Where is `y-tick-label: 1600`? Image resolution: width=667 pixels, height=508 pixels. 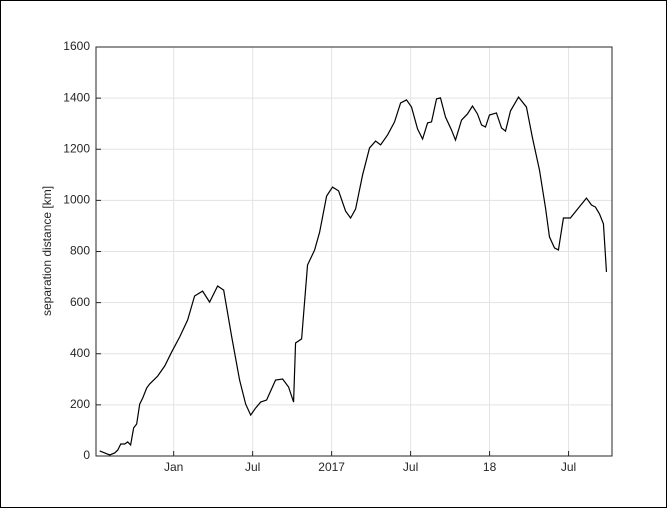 y-tick-label: 1600 is located at coordinates (76, 46).